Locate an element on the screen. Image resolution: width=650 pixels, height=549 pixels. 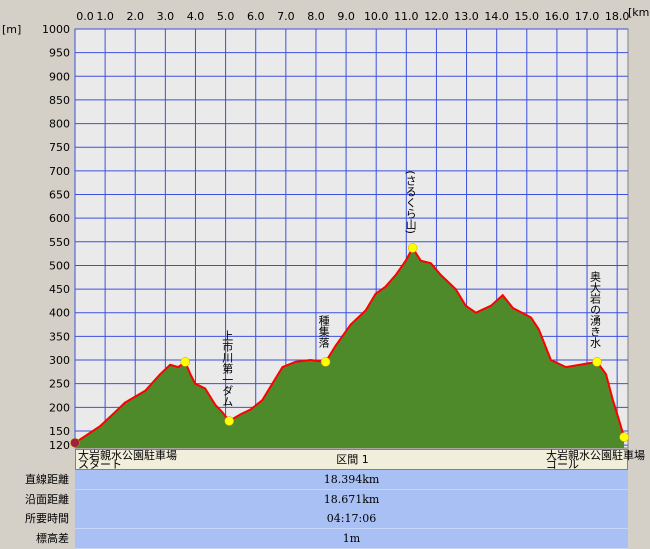
section-title: 区間 1 is located at coordinates (352, 459).